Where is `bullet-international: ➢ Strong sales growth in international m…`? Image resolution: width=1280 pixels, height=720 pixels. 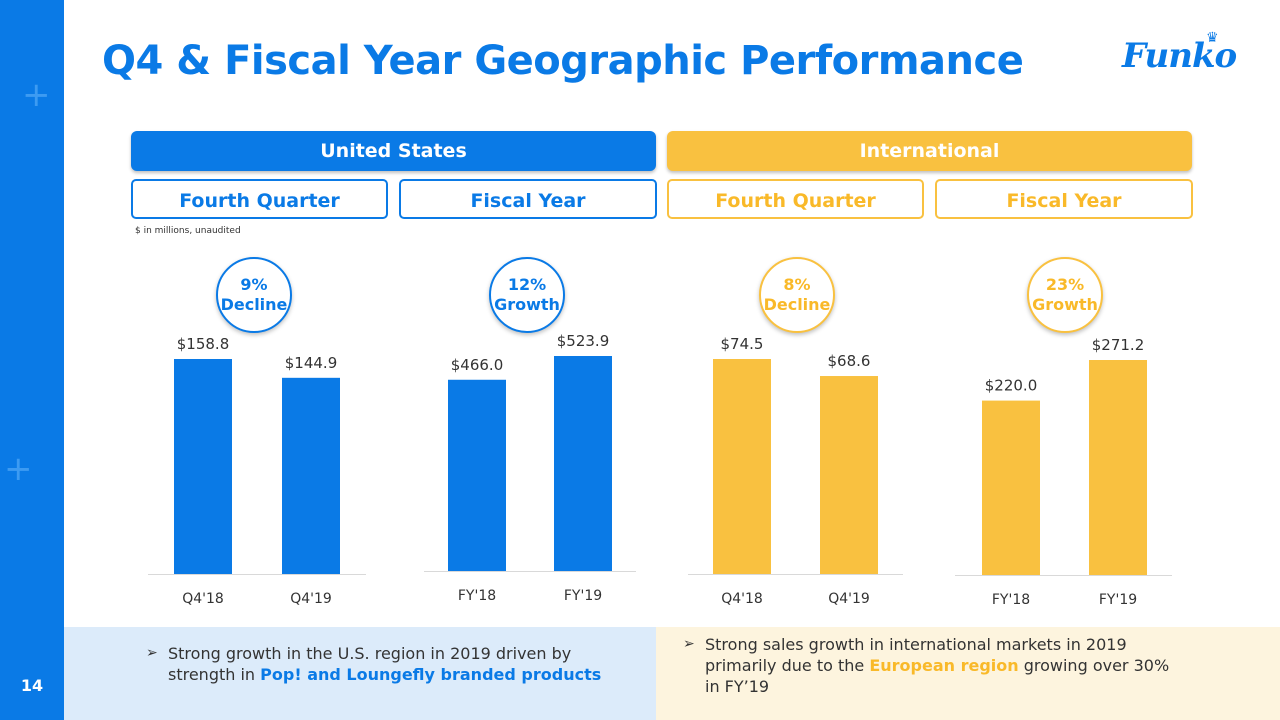
bullet-international: ➢ Strong sales growth in international m… is located at coordinates (934, 665).